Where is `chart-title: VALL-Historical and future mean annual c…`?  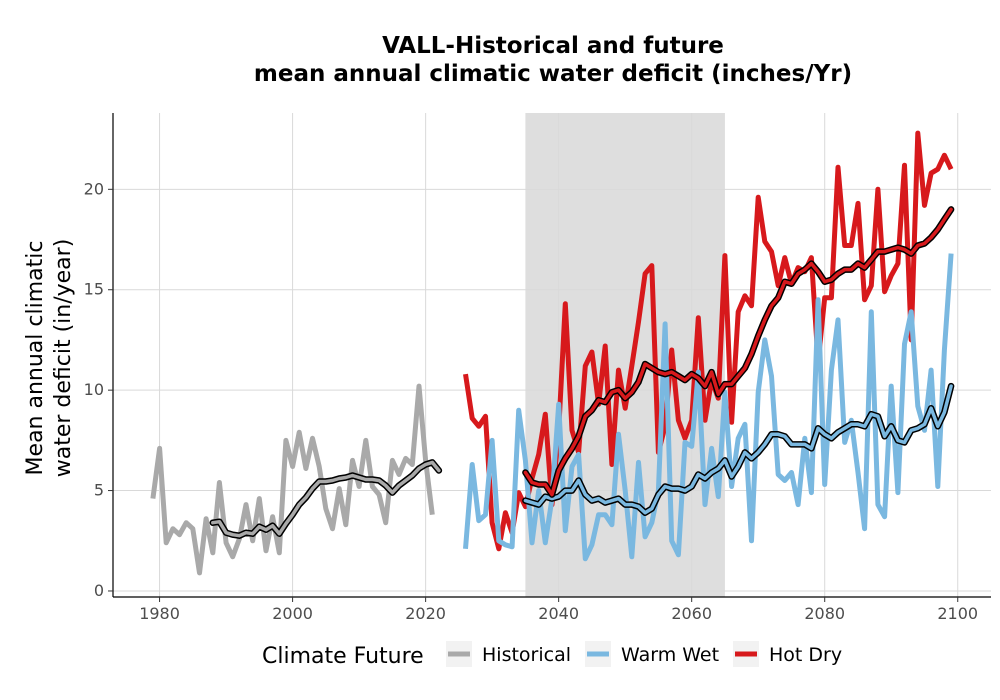 chart-title: VALL-Historical and future mean annual c… is located at coordinates (553, 60).